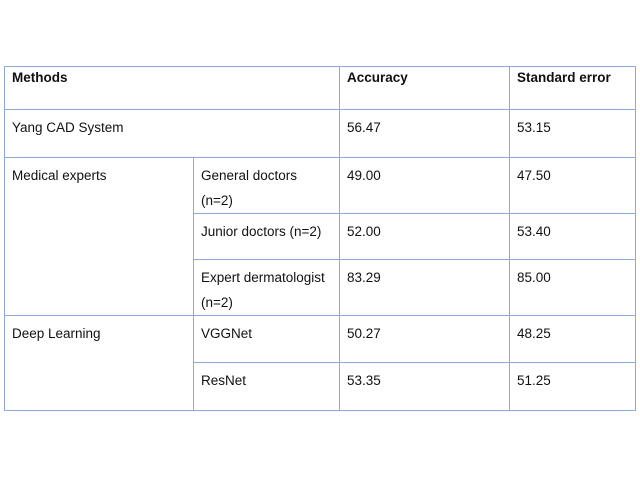 The height and width of the screenshot is (480, 640). Describe the element at coordinates (572, 386) in the screenshot. I see `standard-error-cell: 51.25` at that location.